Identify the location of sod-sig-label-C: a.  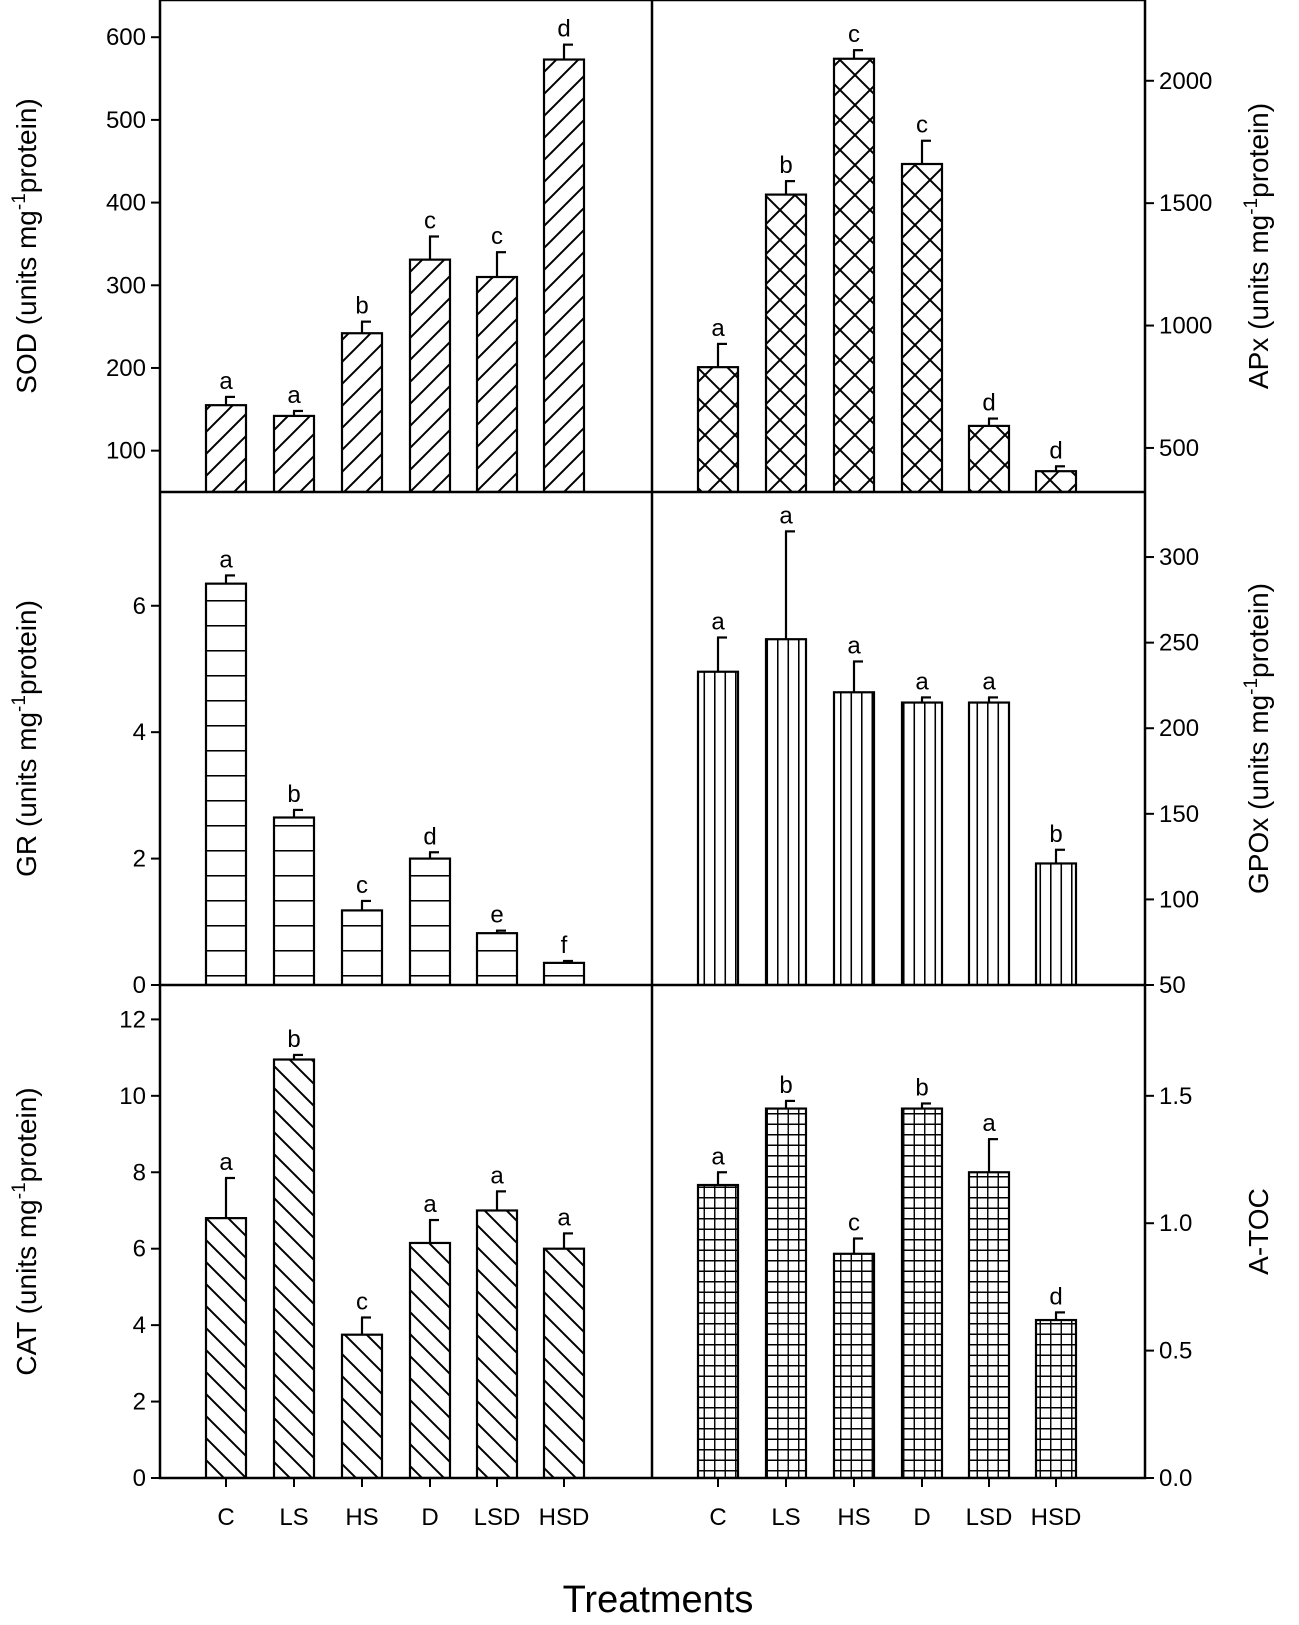
(226, 381).